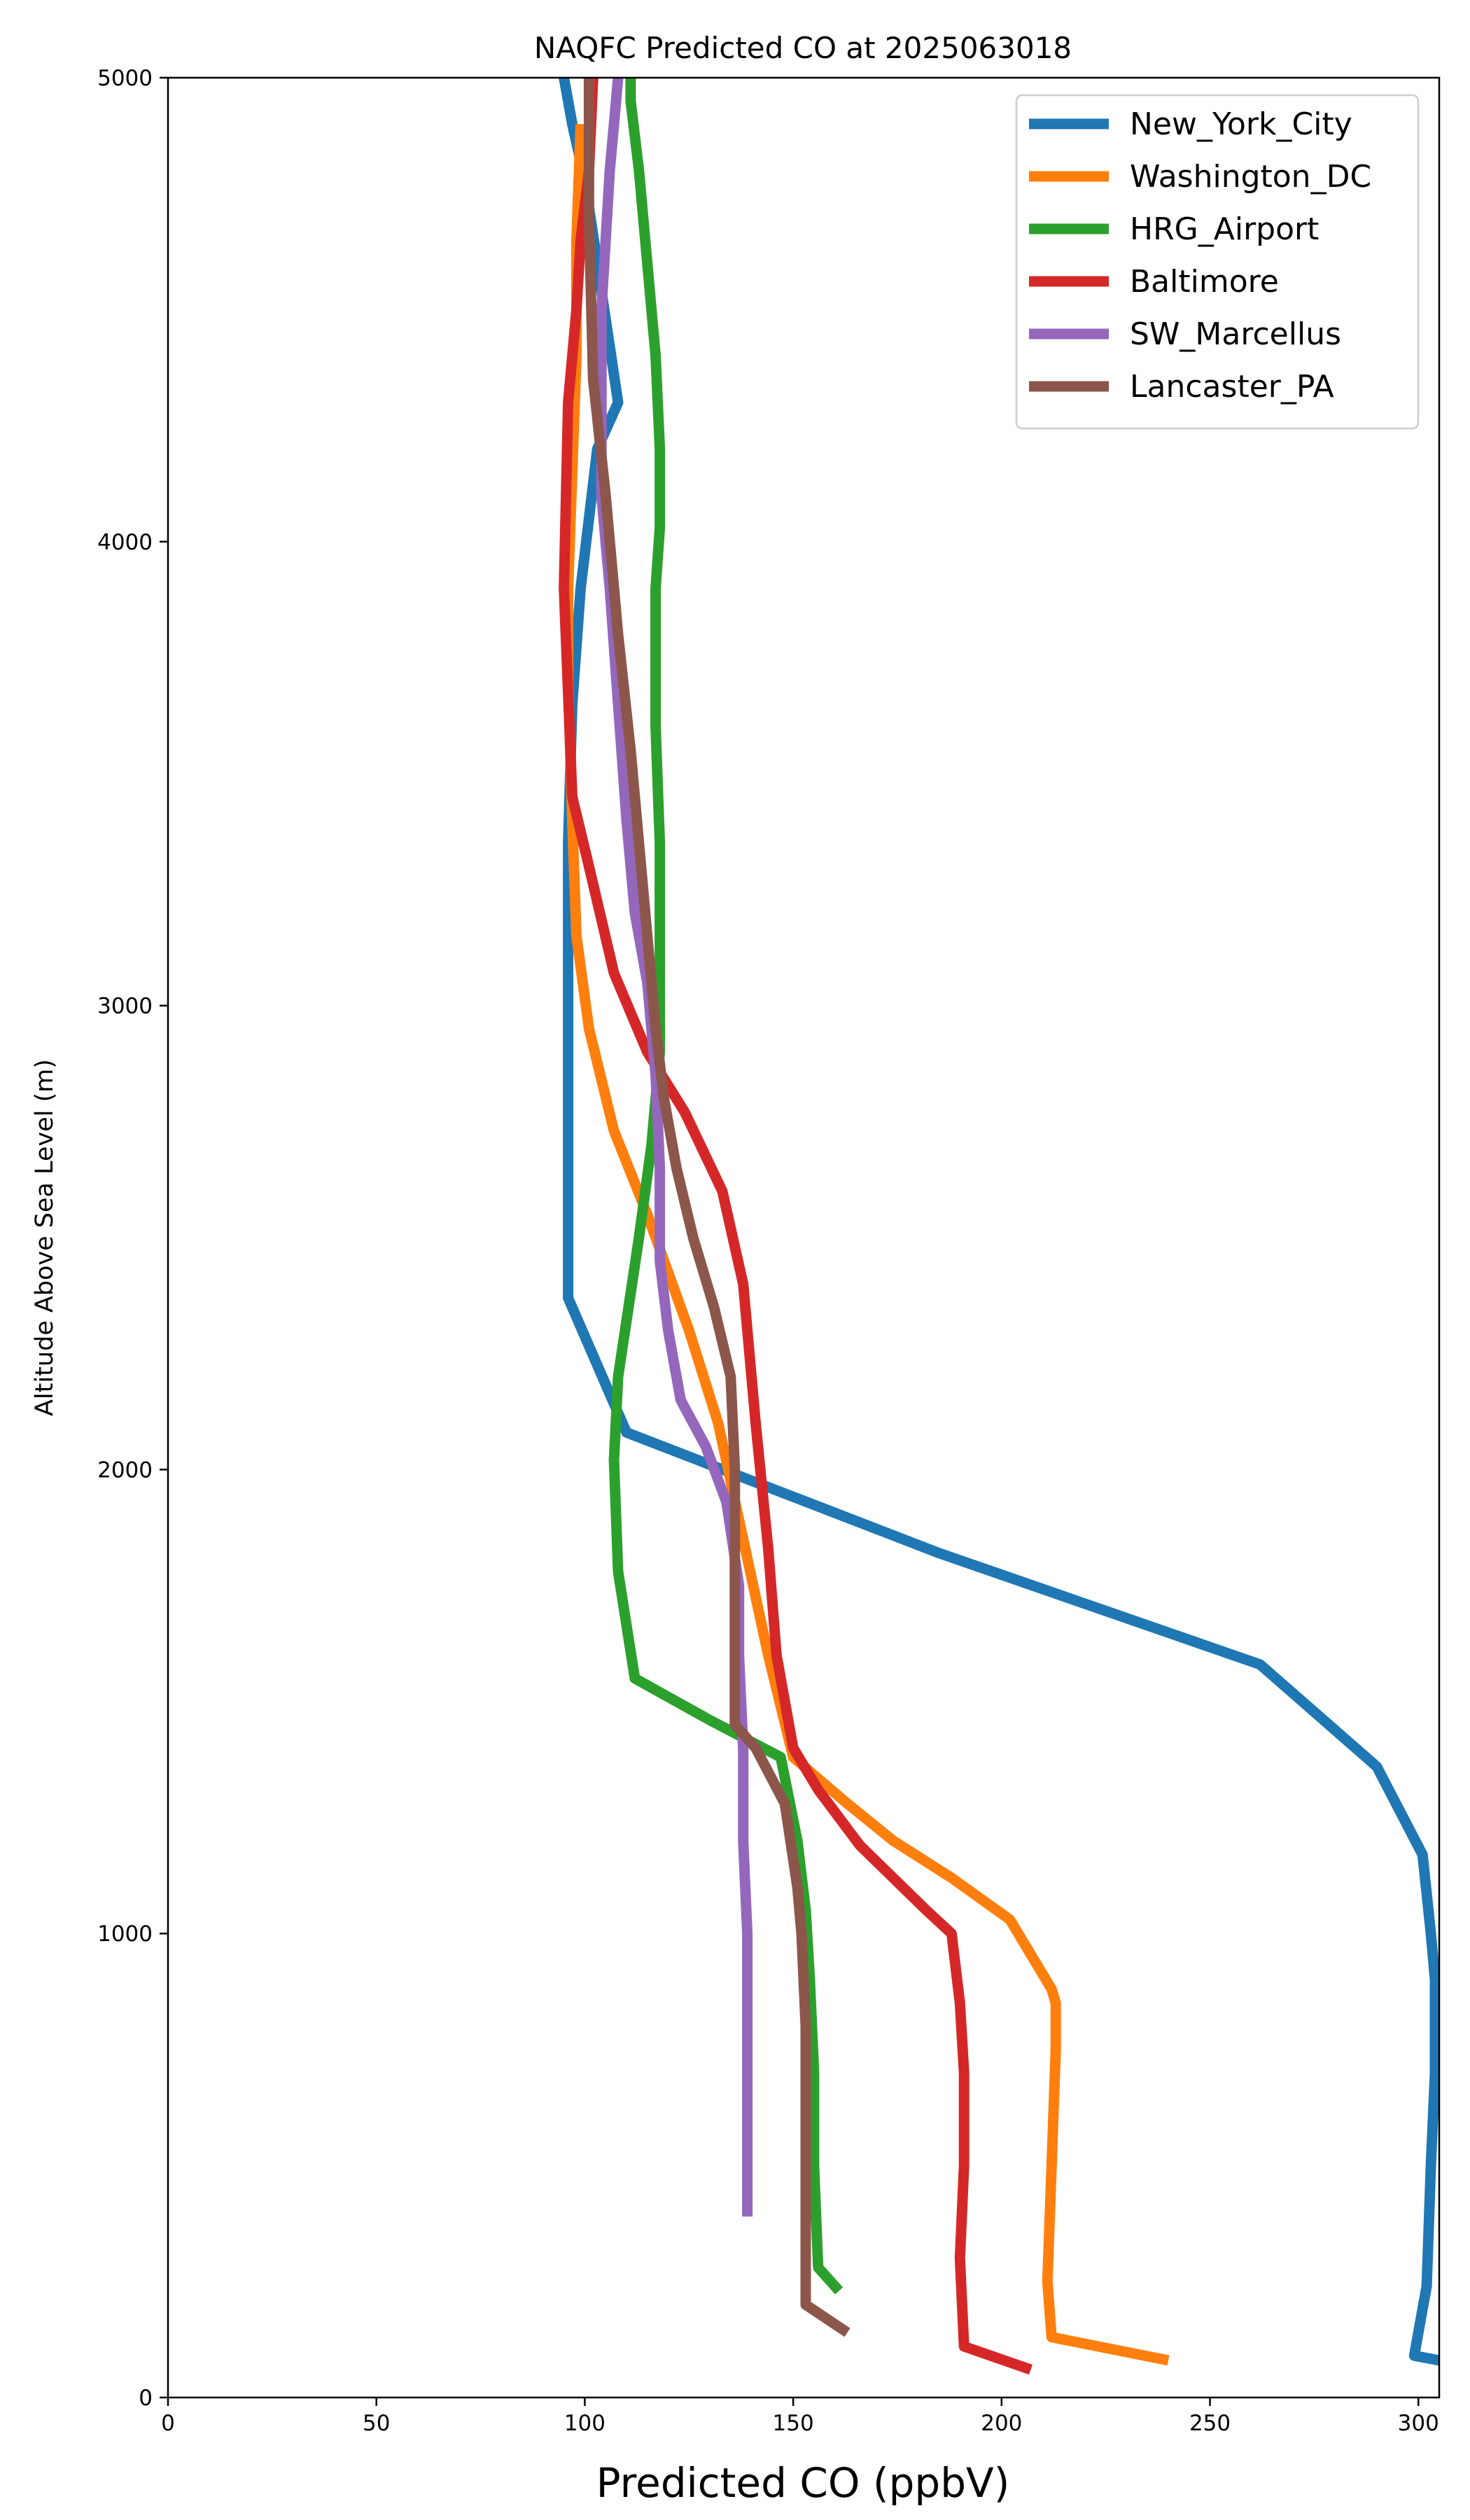 The width and height of the screenshot is (1470, 2520). Describe the element at coordinates (1241, 124) in the screenshot. I see `legend-label: New_York_City` at that location.